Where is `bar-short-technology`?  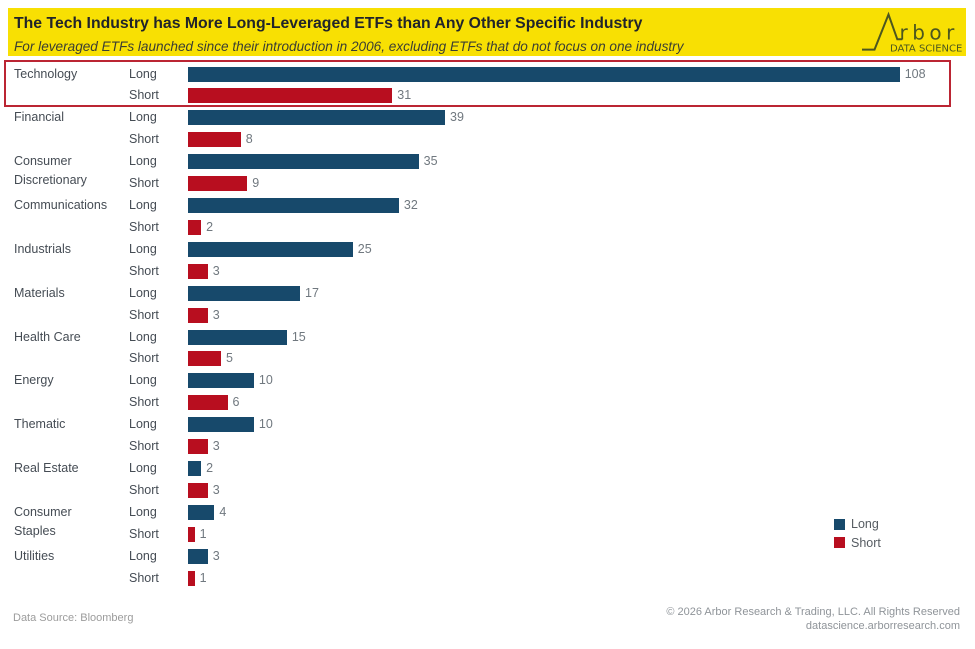 bar-short-technology is located at coordinates (290, 96).